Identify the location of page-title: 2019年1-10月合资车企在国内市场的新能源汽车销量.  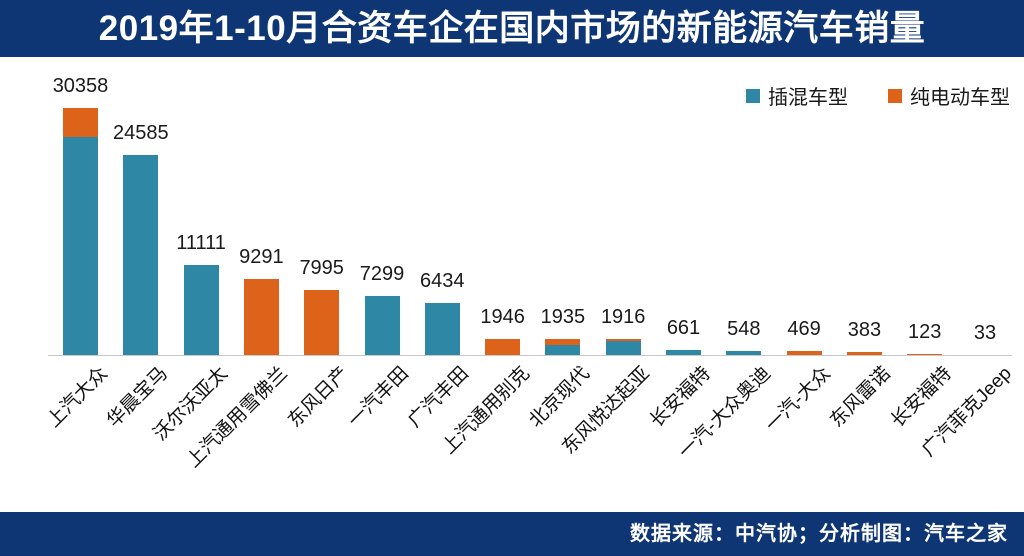
(512, 28).